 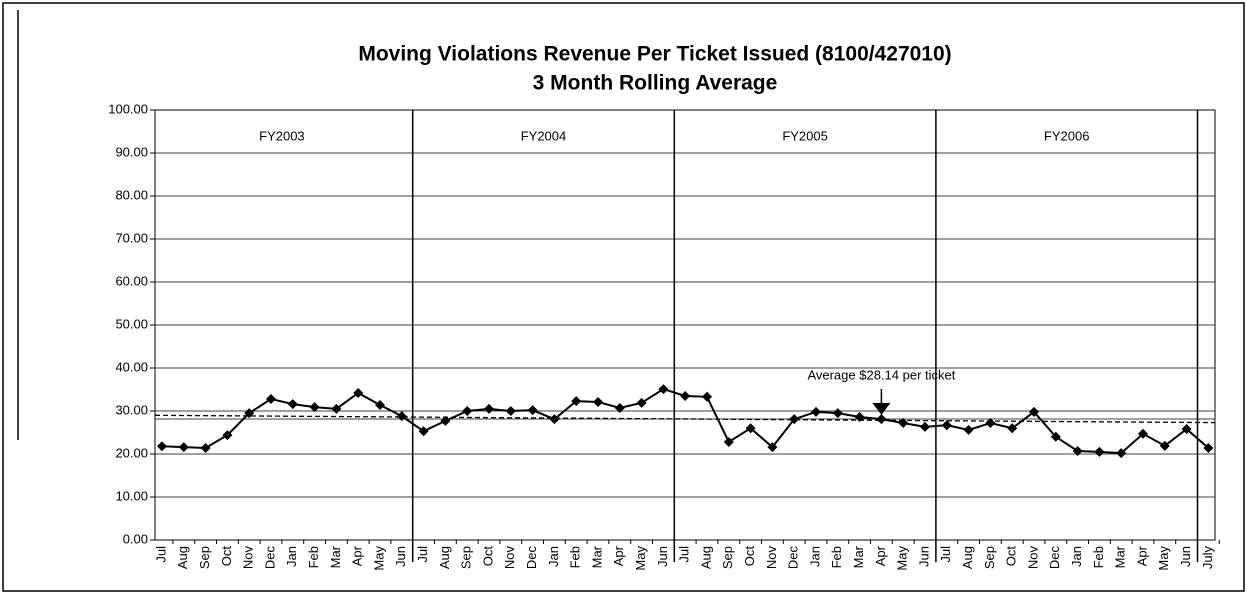 What do you see at coordinates (655, 83) in the screenshot?
I see `chart-subtitle: 3 Month Rolling Average` at bounding box center [655, 83].